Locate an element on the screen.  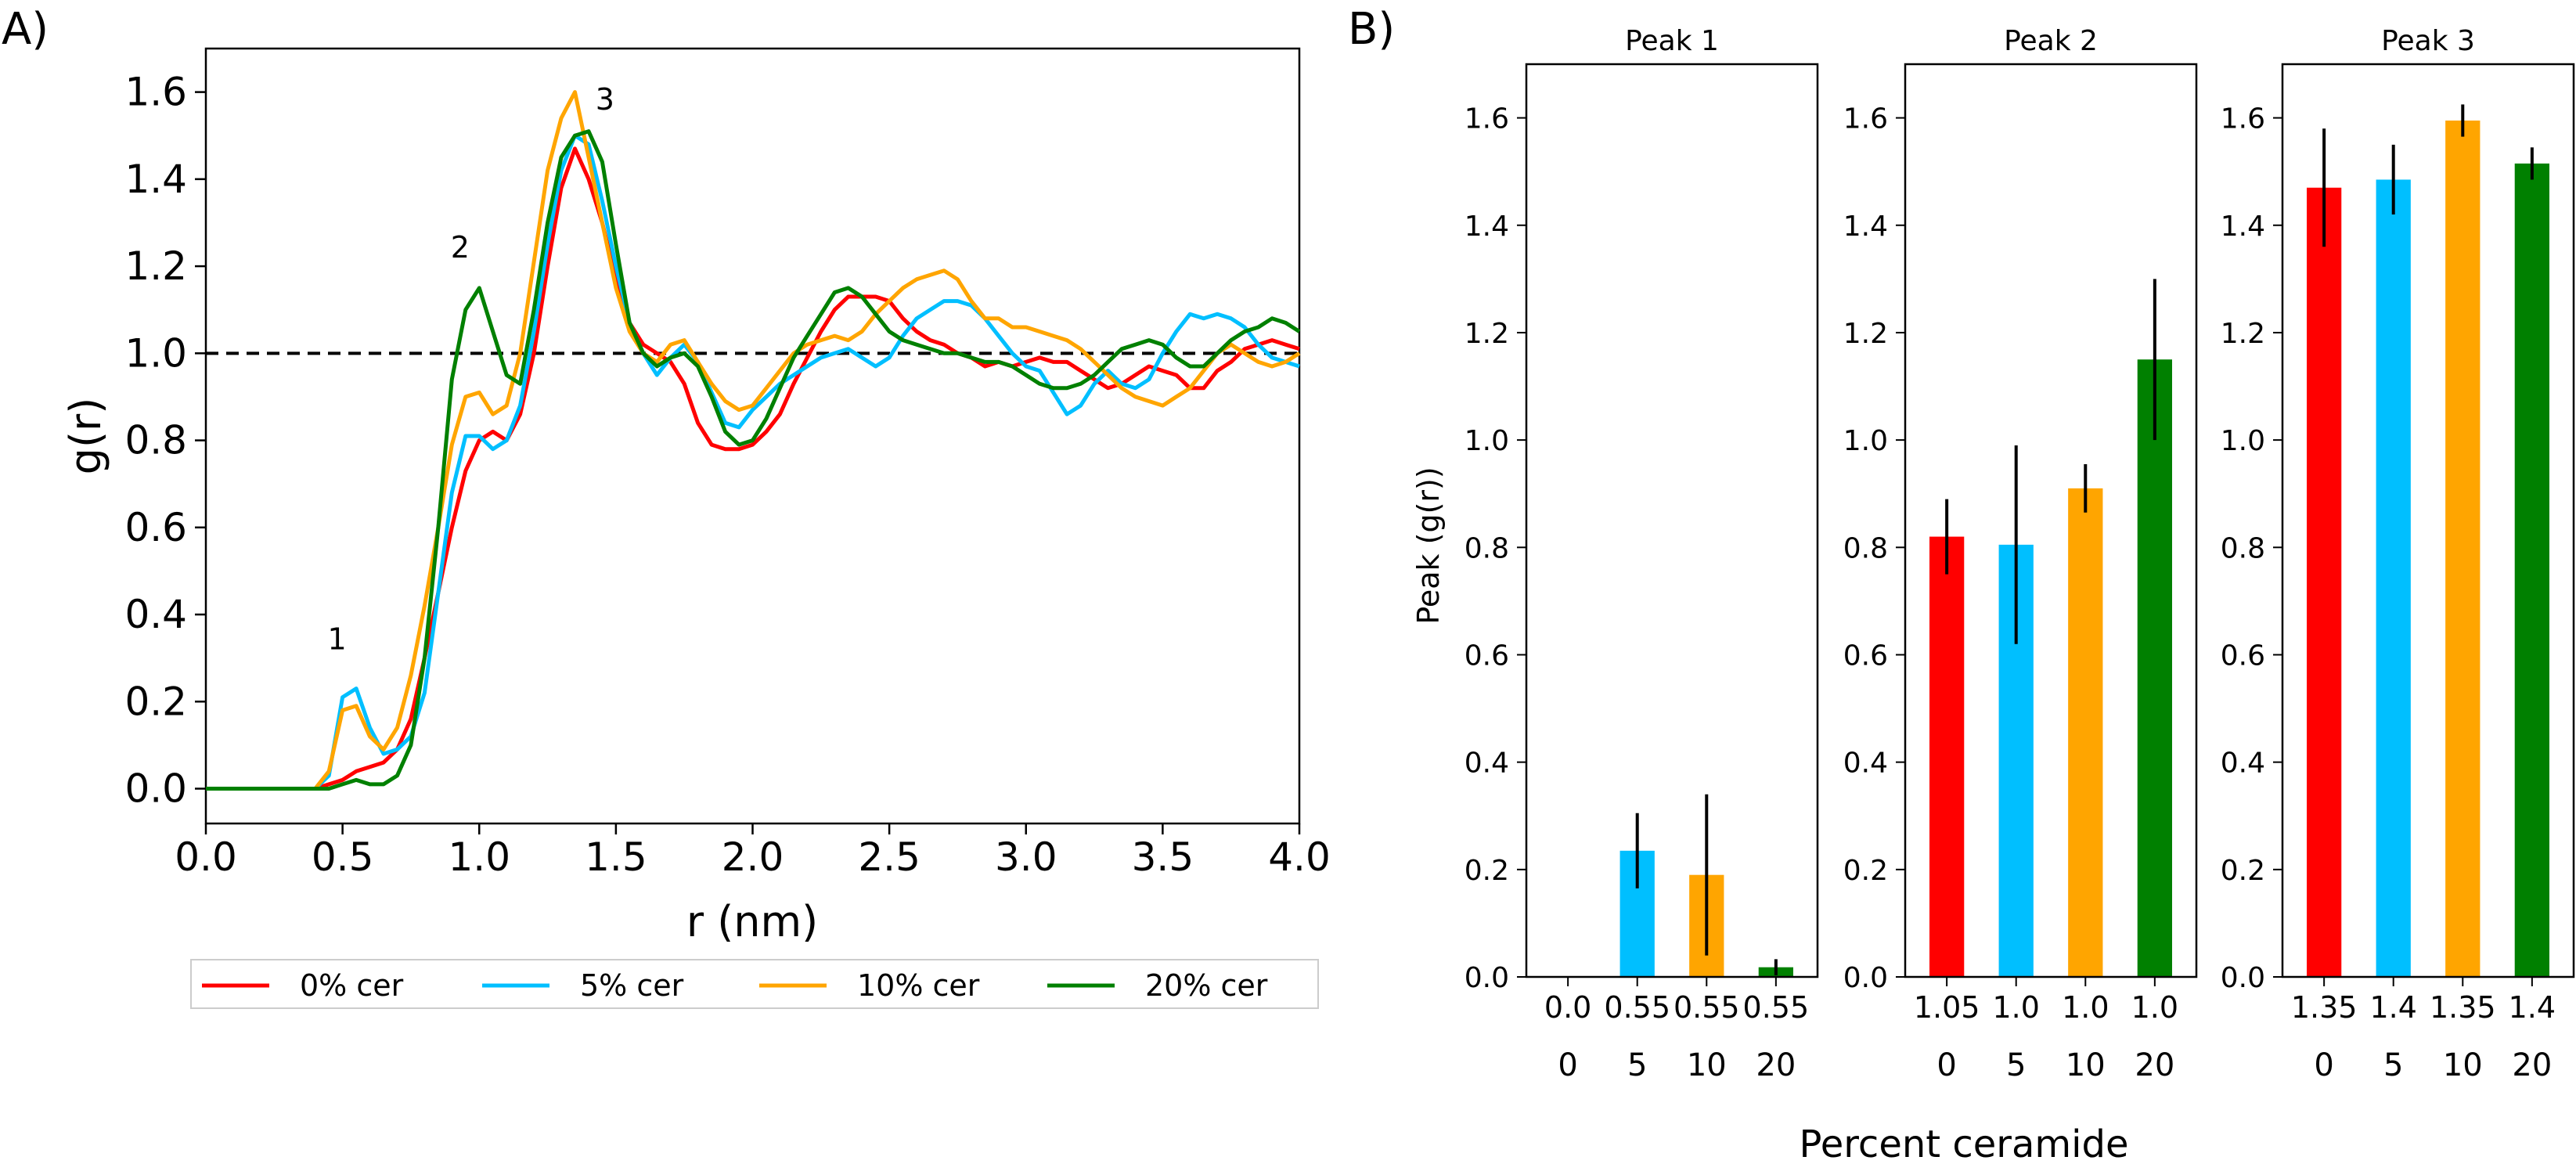
x-tick-label: 3.0 is located at coordinates (1026, 857).